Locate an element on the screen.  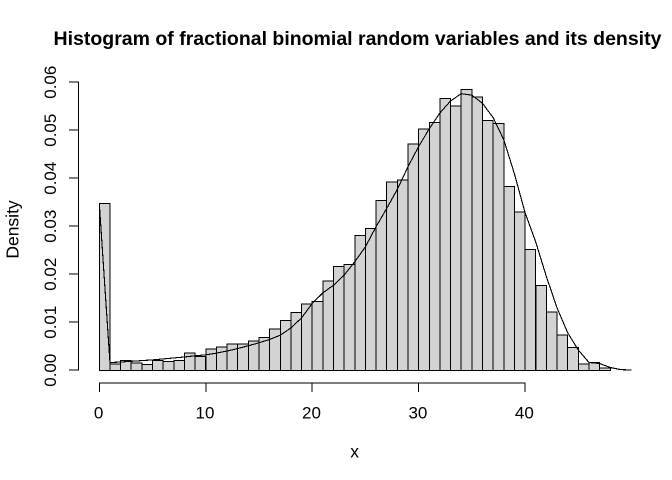
svg-text: 0 is located at coordinates (98, 412).